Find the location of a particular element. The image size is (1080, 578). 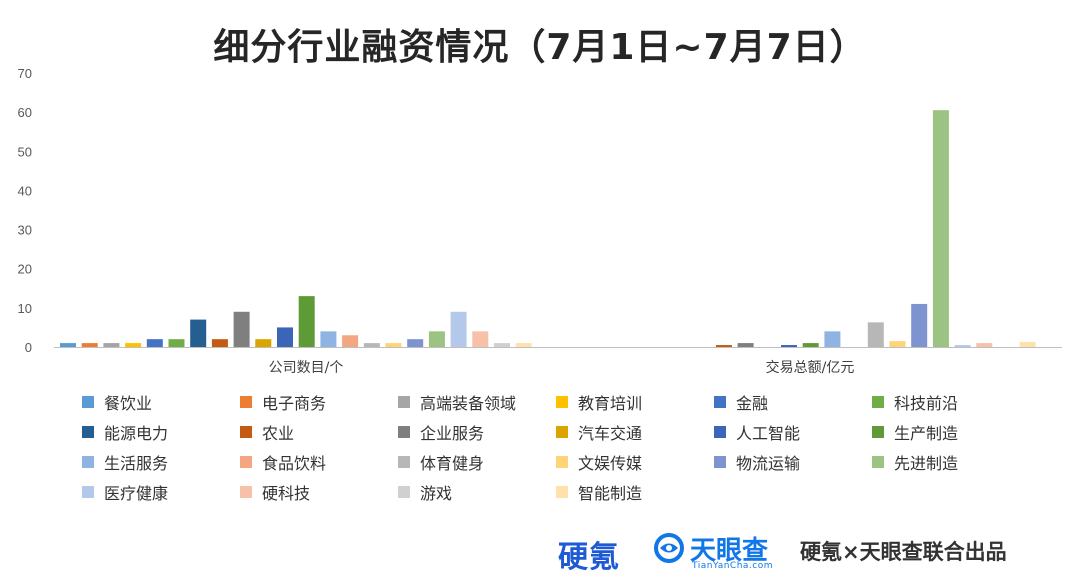

legend-item: 智能制造 is located at coordinates (635, 492).